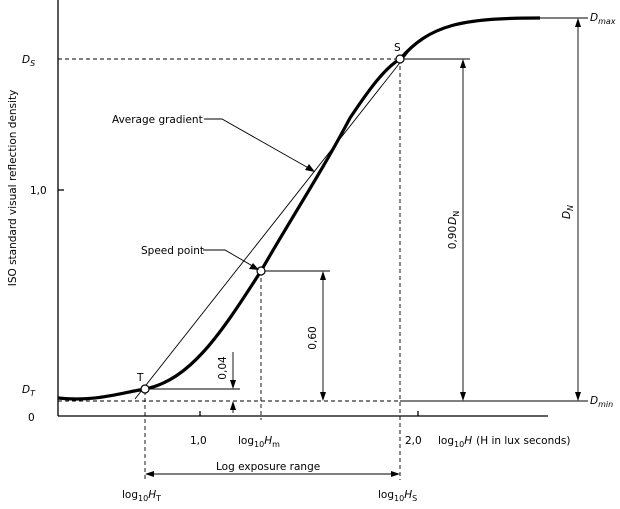 This screenshot has width=620, height=509. Describe the element at coordinates (268, 467) in the screenshot. I see `log-exposure-range-label: Log exposure range` at that location.